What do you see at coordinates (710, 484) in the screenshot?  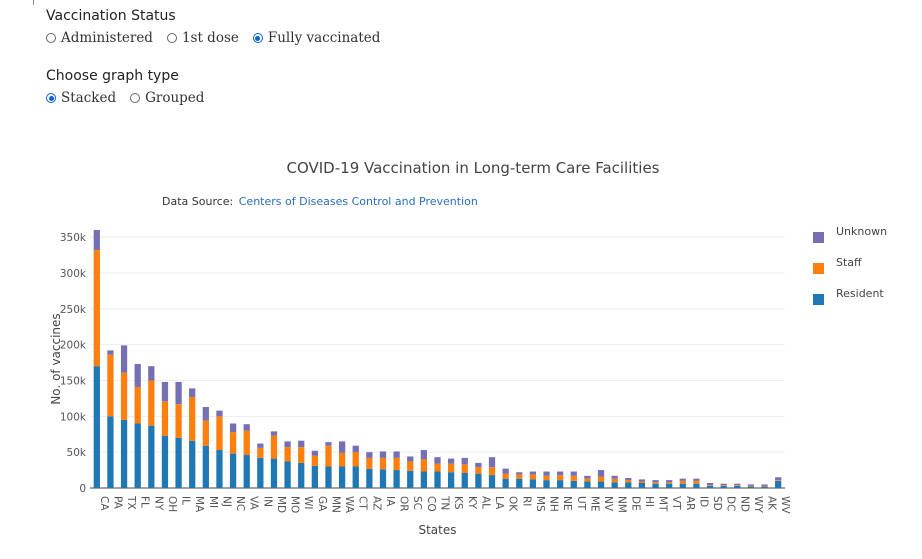 I see `bar-unknown-sd` at bounding box center [710, 484].